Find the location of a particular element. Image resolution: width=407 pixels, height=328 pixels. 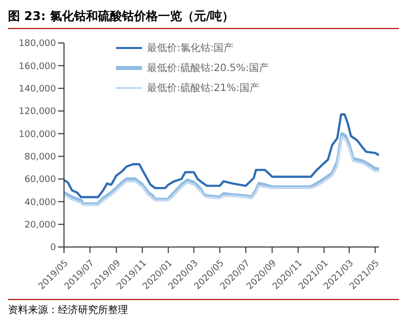

chart-title: 图 23: 氯化钴和硫酸钴价格一览（元/吨） is located at coordinates (203, 18).